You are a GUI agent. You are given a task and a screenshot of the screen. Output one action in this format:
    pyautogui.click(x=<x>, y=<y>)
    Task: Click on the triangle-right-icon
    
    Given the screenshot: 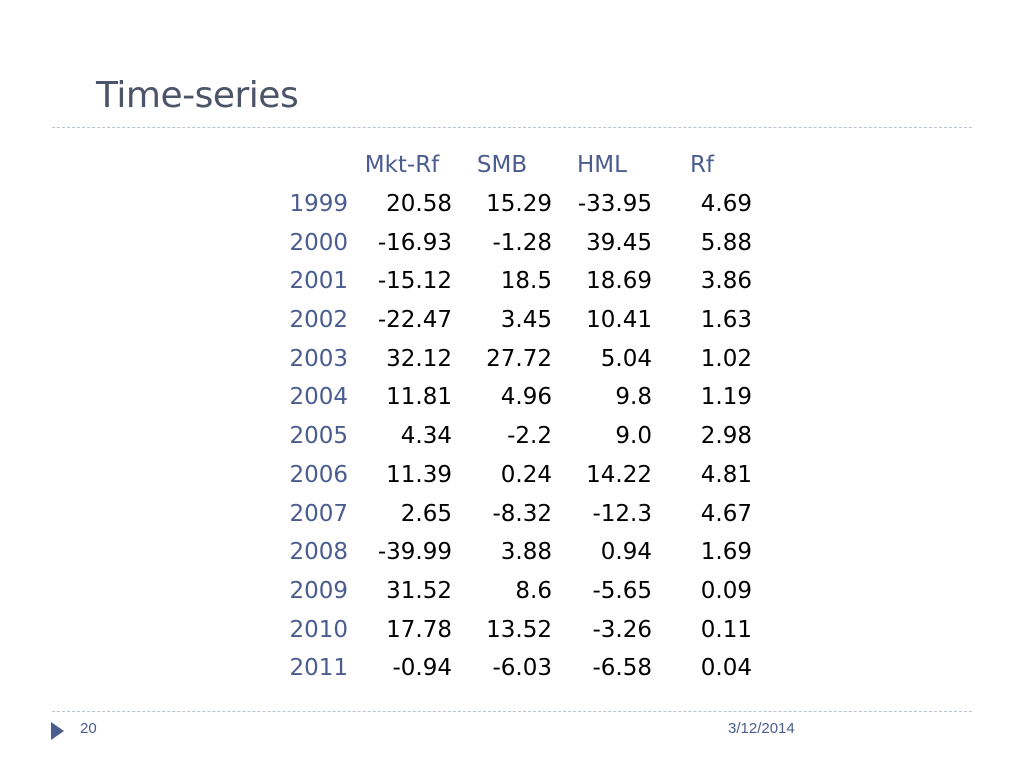 What is the action you would take?
    pyautogui.click(x=57, y=731)
    